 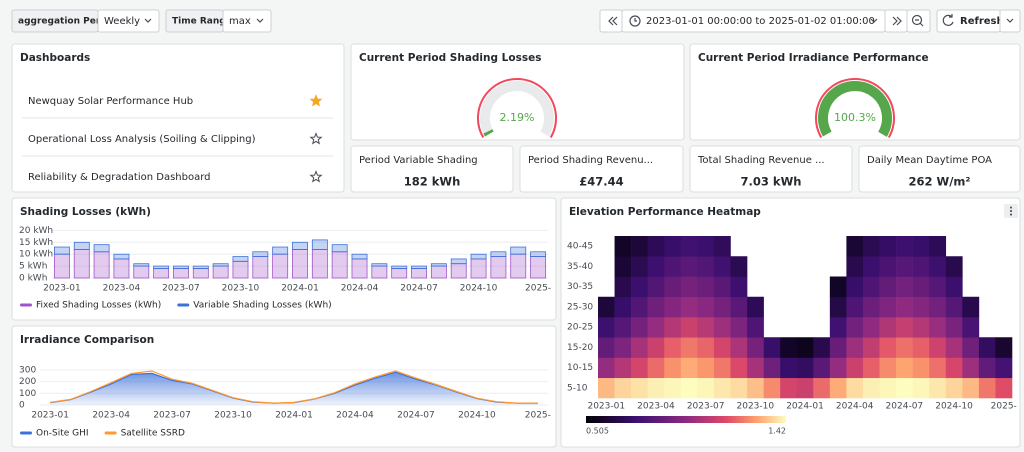 What do you see at coordinates (577, 388) in the screenshot?
I see `y-tick-label: 5-10` at bounding box center [577, 388].